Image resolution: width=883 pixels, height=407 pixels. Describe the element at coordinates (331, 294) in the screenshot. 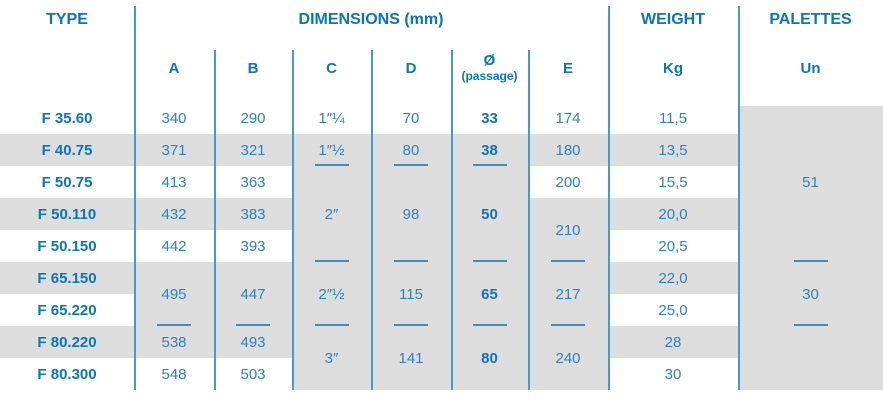

I see `value-cell: 2″½` at that location.